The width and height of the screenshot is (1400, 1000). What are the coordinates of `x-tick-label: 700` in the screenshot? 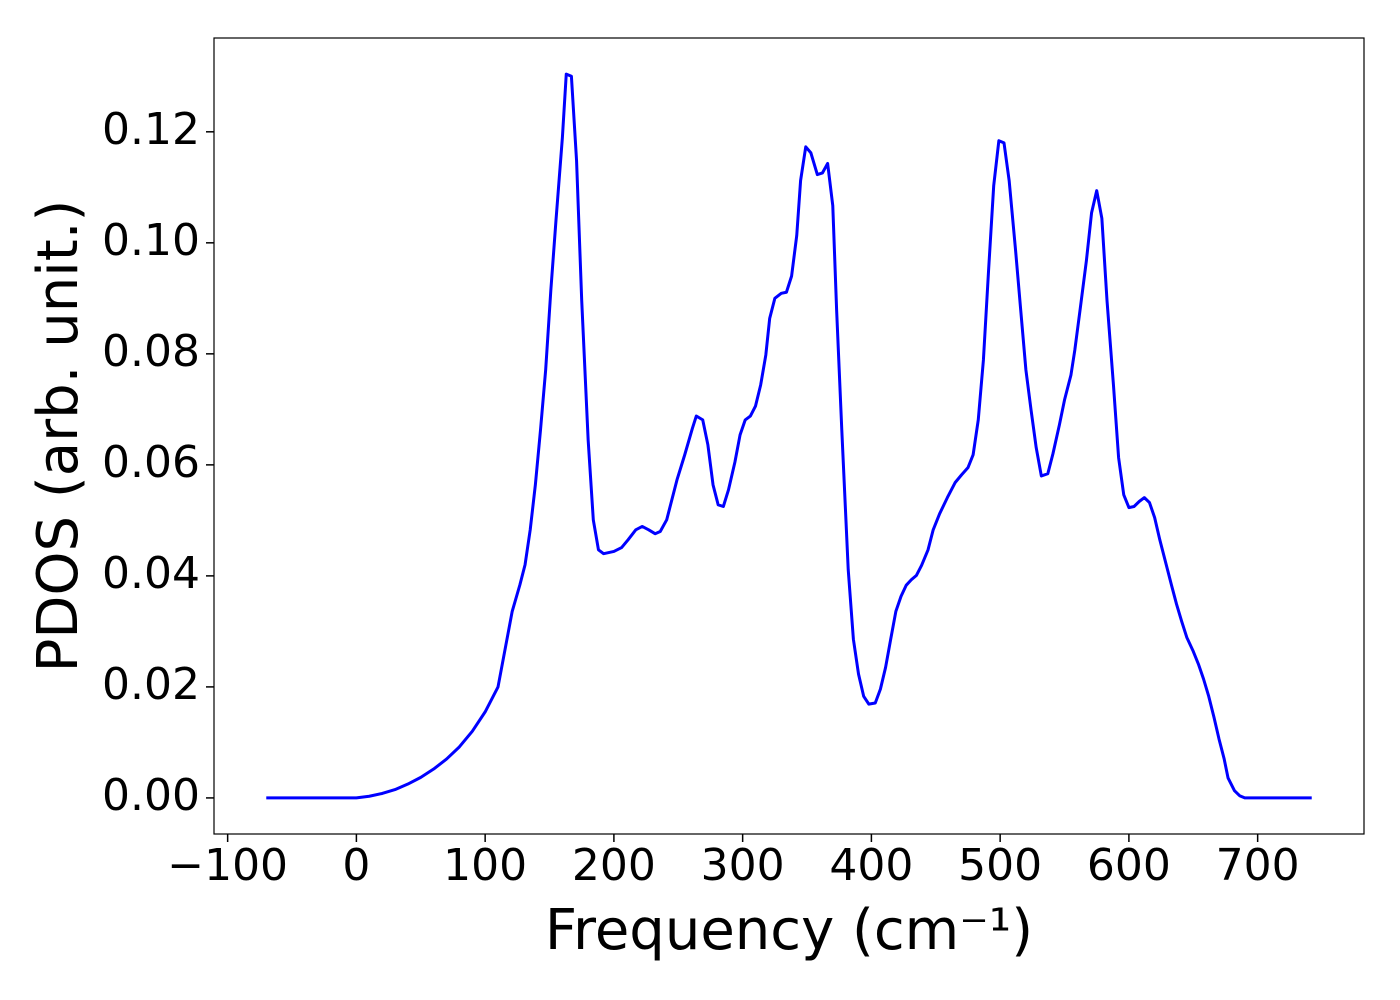 It's located at (1258, 865).